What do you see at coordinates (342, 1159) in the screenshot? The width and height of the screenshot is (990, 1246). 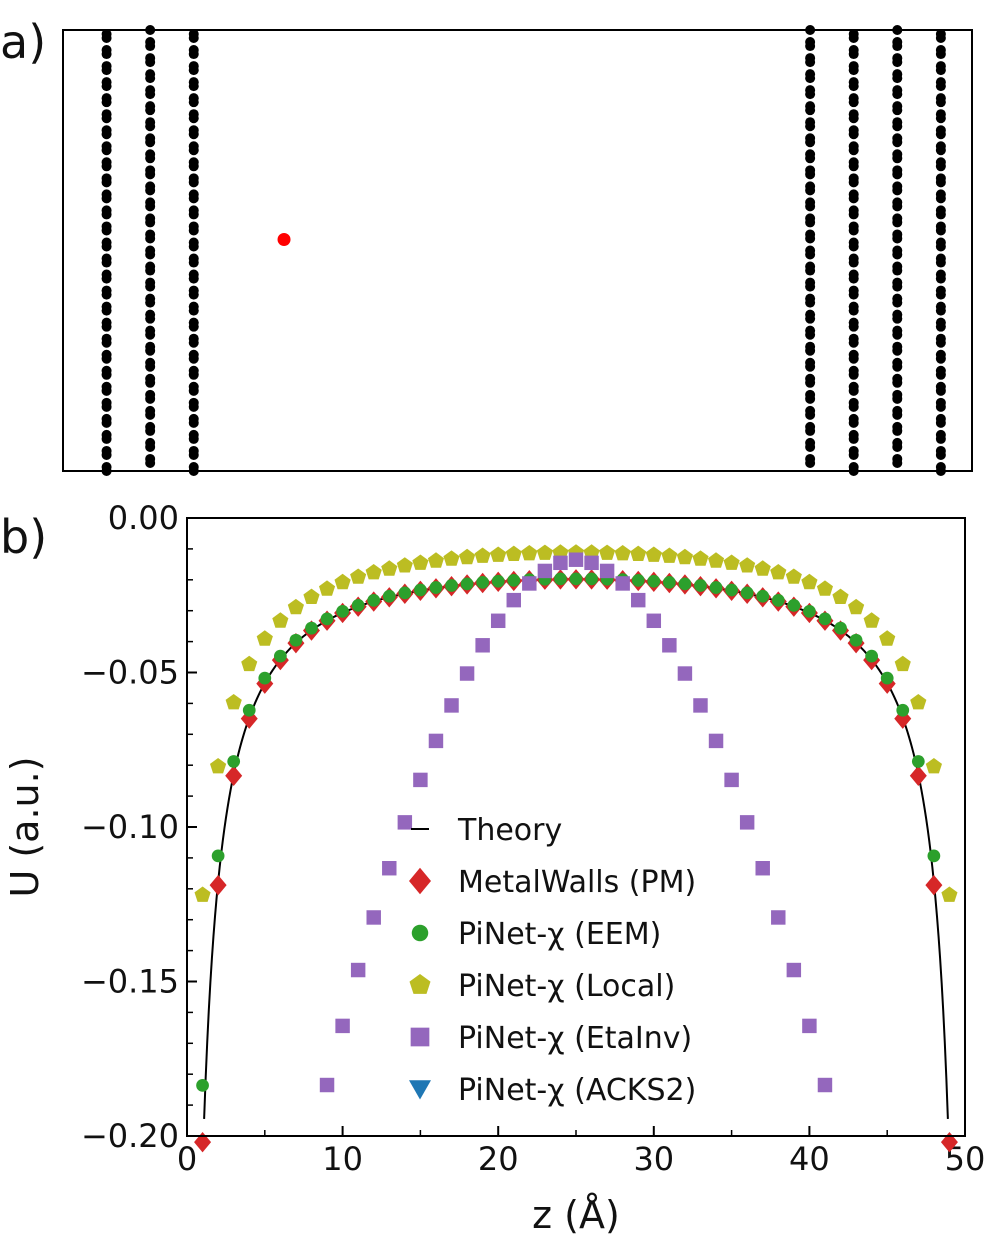 I see `x-tick-label: 10` at bounding box center [342, 1159].